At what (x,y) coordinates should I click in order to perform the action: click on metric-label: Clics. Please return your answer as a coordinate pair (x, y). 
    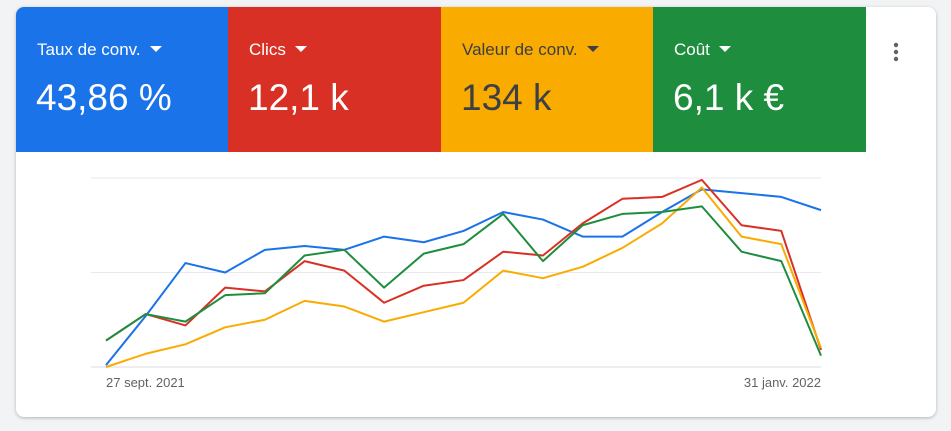
    Looking at the image, I should click on (267, 49).